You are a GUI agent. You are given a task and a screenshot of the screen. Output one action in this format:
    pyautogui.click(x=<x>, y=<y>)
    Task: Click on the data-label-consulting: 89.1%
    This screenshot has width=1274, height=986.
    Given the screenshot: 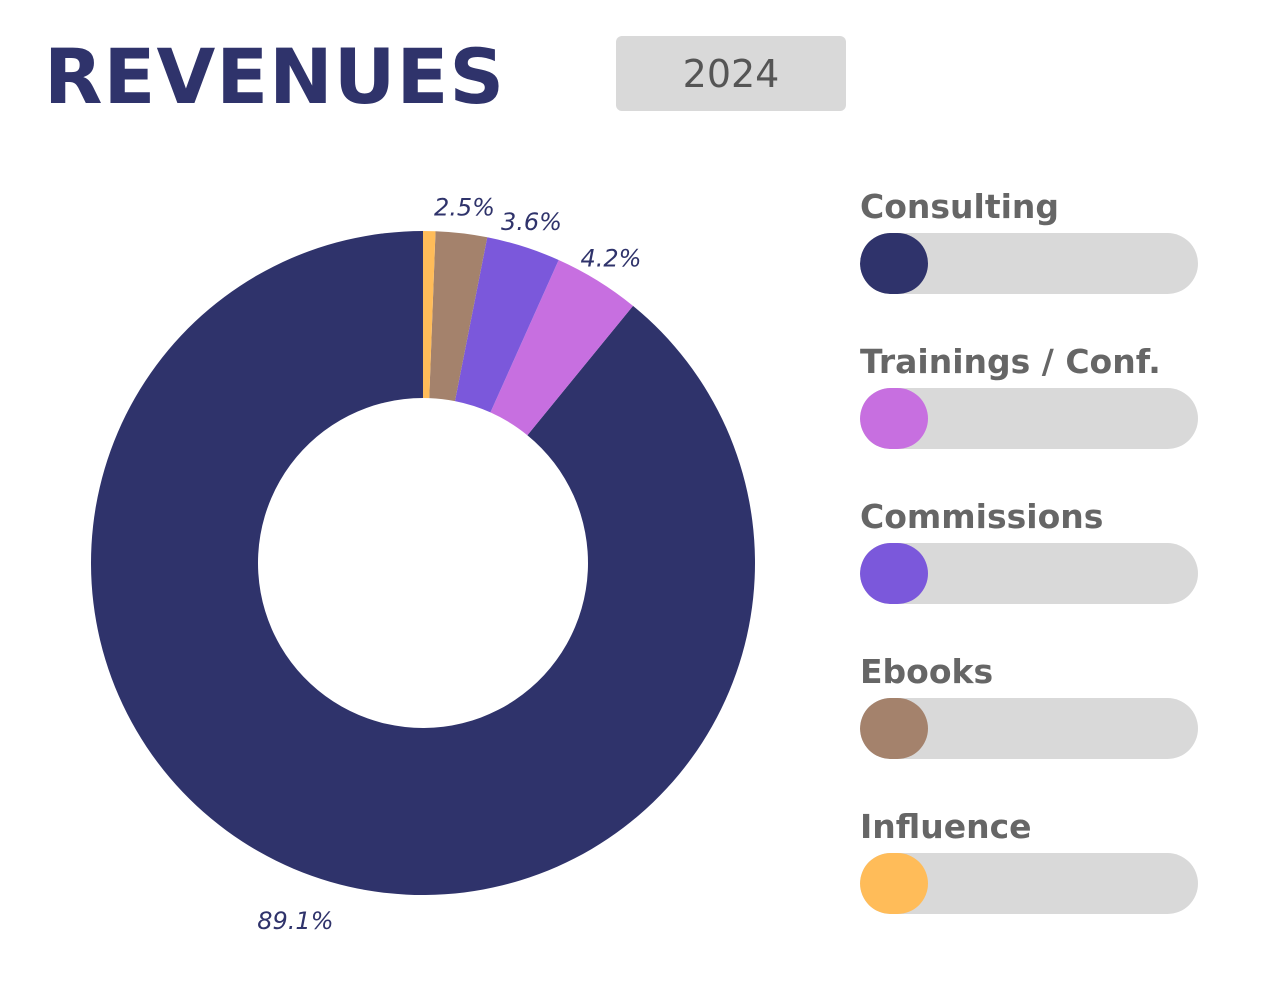 What is the action you would take?
    pyautogui.click(x=295, y=921)
    